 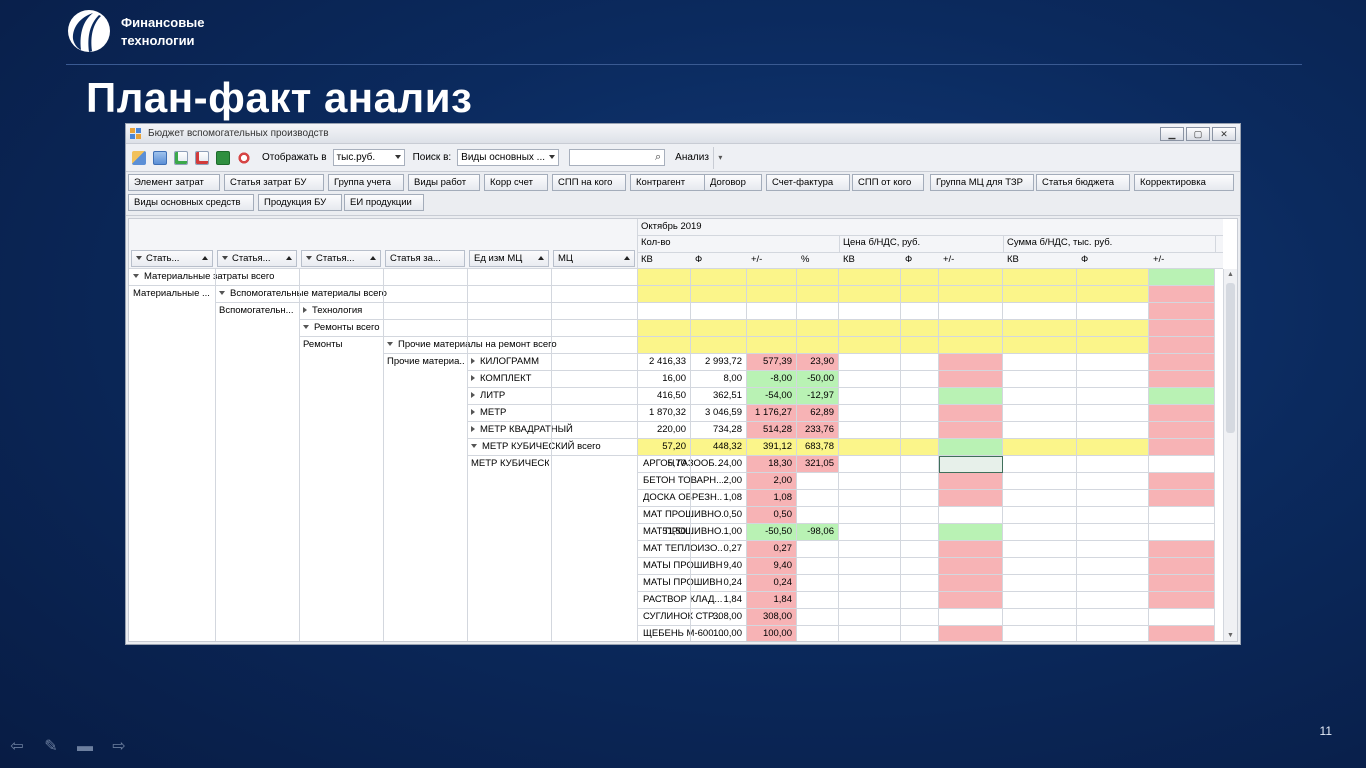 I want to click on row-label: Ремонты всего, so click(x=469, y=328).